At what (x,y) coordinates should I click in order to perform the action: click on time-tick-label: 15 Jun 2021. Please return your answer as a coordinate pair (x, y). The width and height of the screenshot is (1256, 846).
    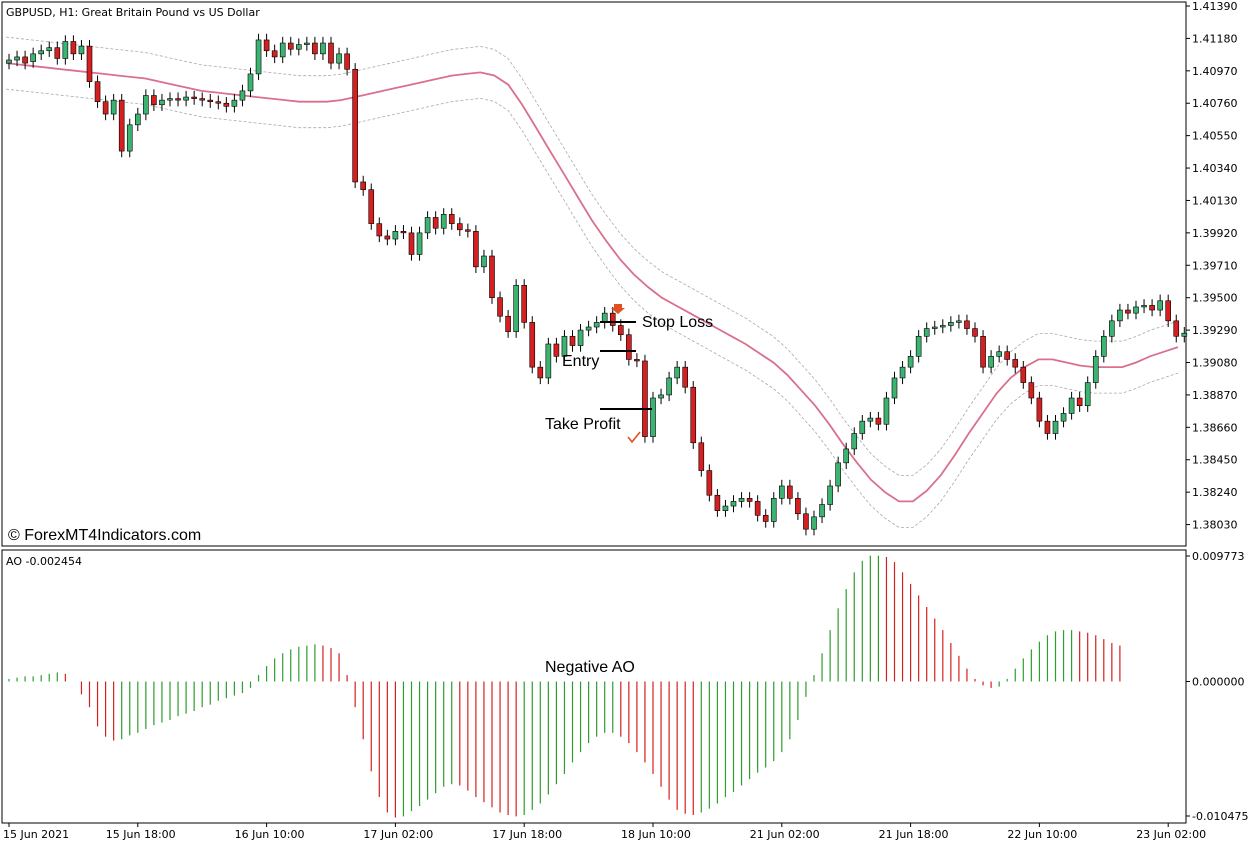
    Looking at the image, I should click on (36, 834).